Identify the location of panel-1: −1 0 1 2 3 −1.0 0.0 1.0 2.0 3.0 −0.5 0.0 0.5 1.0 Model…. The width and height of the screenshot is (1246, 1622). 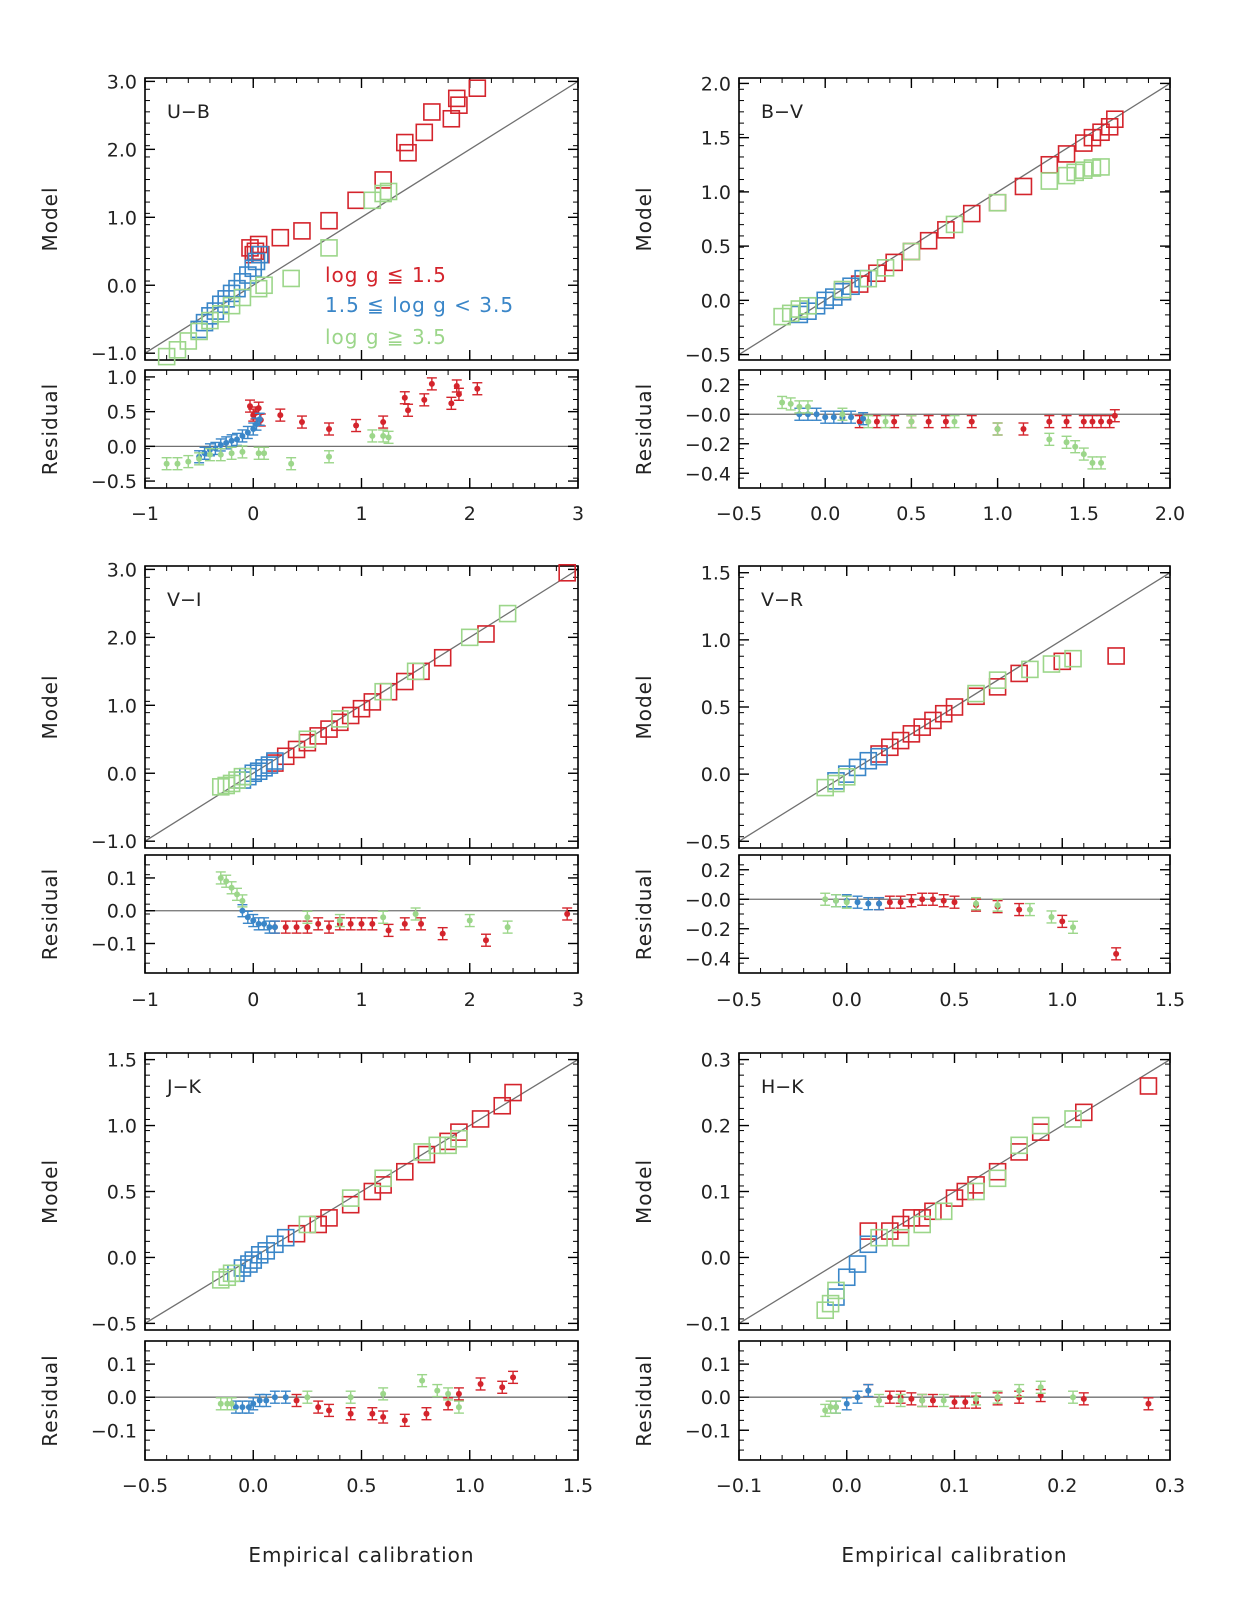
(311, 298).